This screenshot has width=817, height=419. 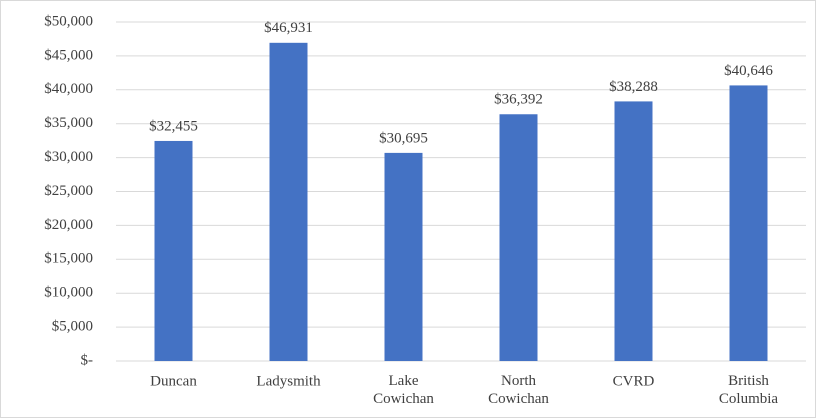 I want to click on y-tick-label: $40,000, so click(x=68, y=89).